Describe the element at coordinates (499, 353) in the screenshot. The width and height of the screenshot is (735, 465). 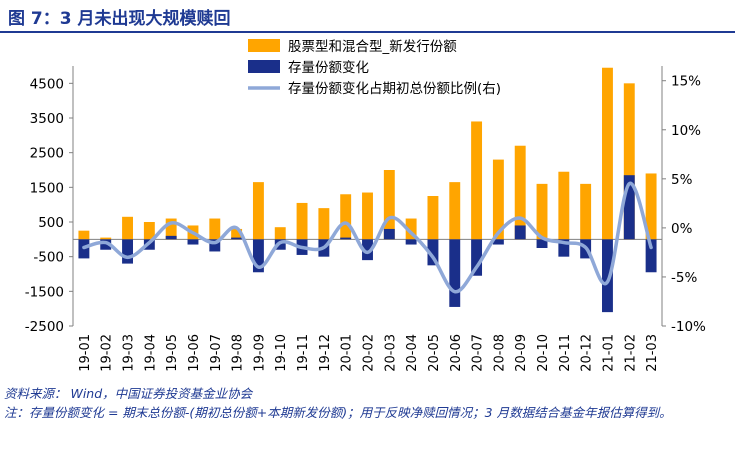
I see `x-tick-label: 20-08` at that location.